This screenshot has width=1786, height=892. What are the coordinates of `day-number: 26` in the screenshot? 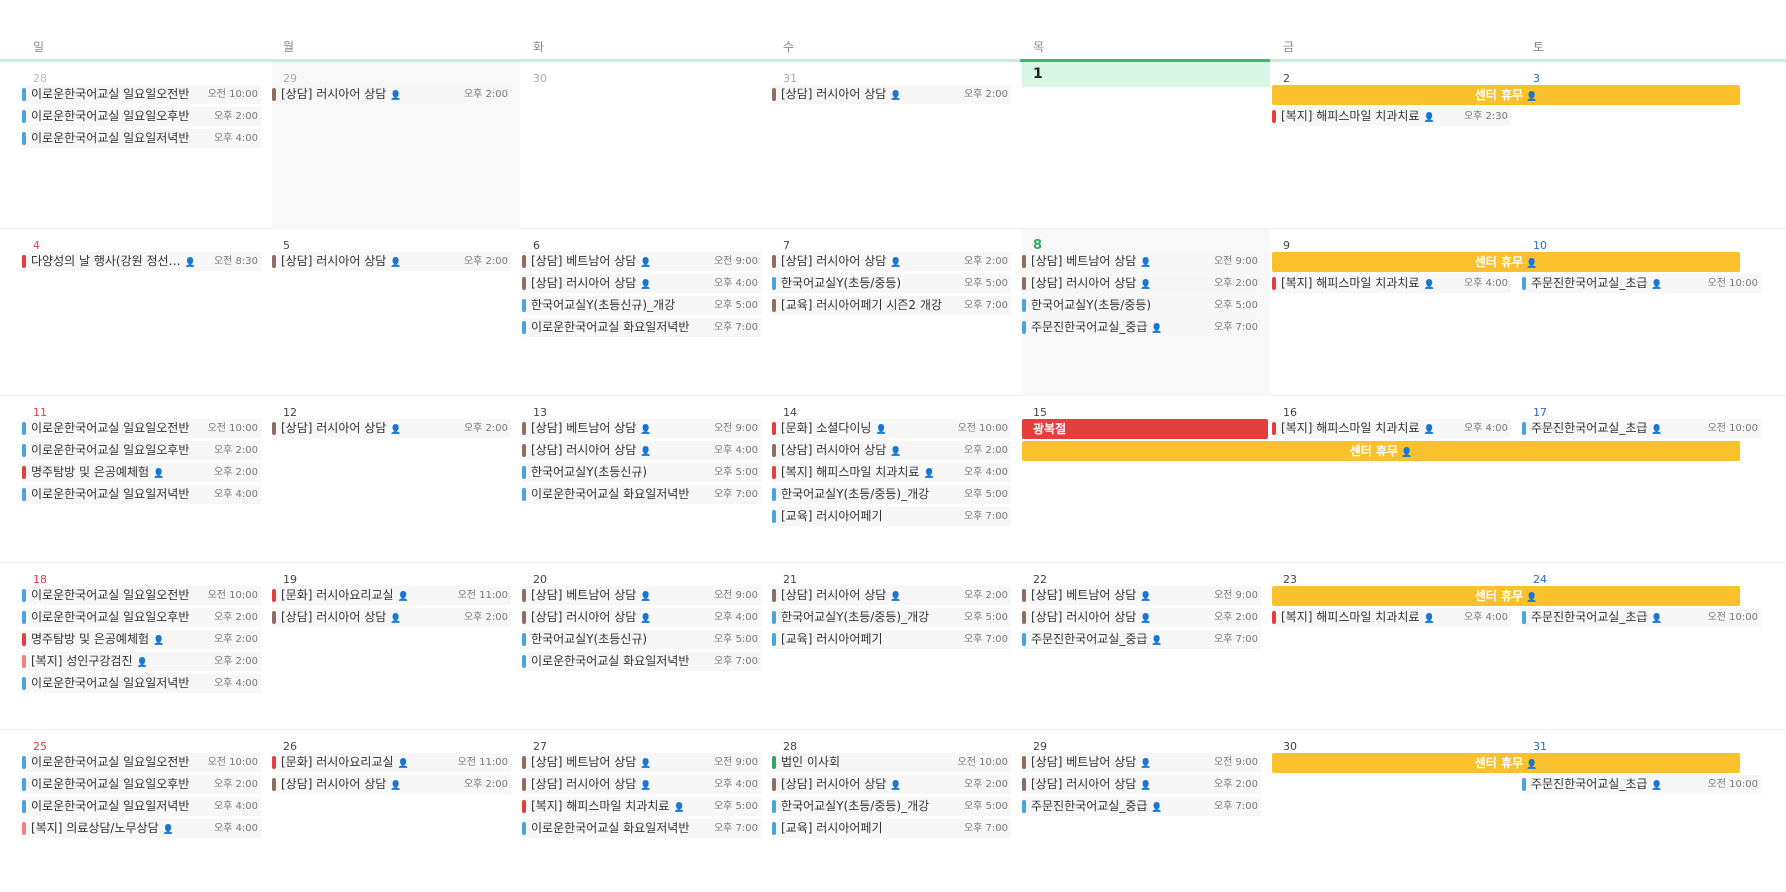 It's located at (290, 746).